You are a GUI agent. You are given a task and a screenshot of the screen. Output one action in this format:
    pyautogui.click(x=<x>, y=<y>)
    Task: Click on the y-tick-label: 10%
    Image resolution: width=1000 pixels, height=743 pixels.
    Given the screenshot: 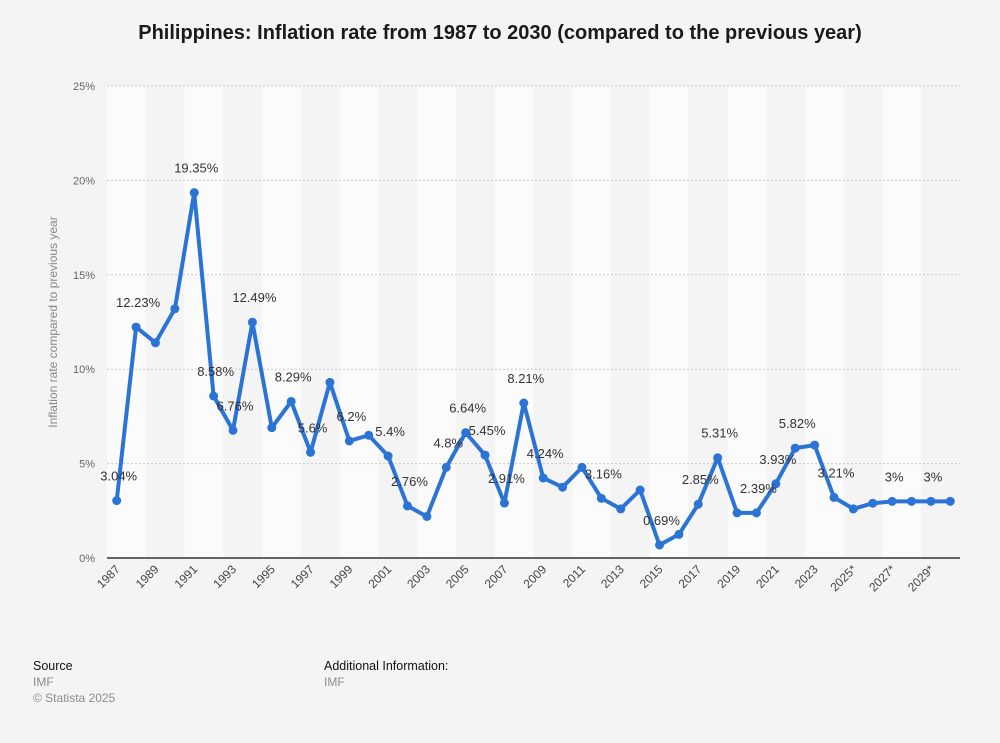 What is the action you would take?
    pyautogui.click(x=84, y=370)
    